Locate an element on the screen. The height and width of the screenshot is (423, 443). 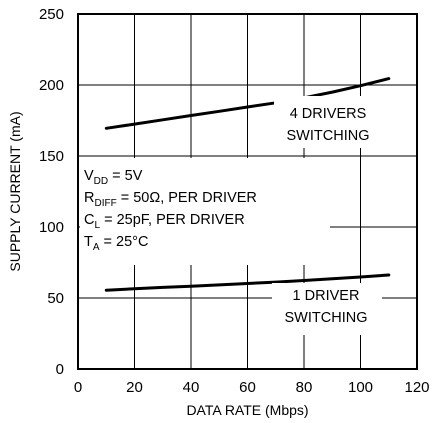
condition-line-4: TA = 25°C is located at coordinates (116, 243).